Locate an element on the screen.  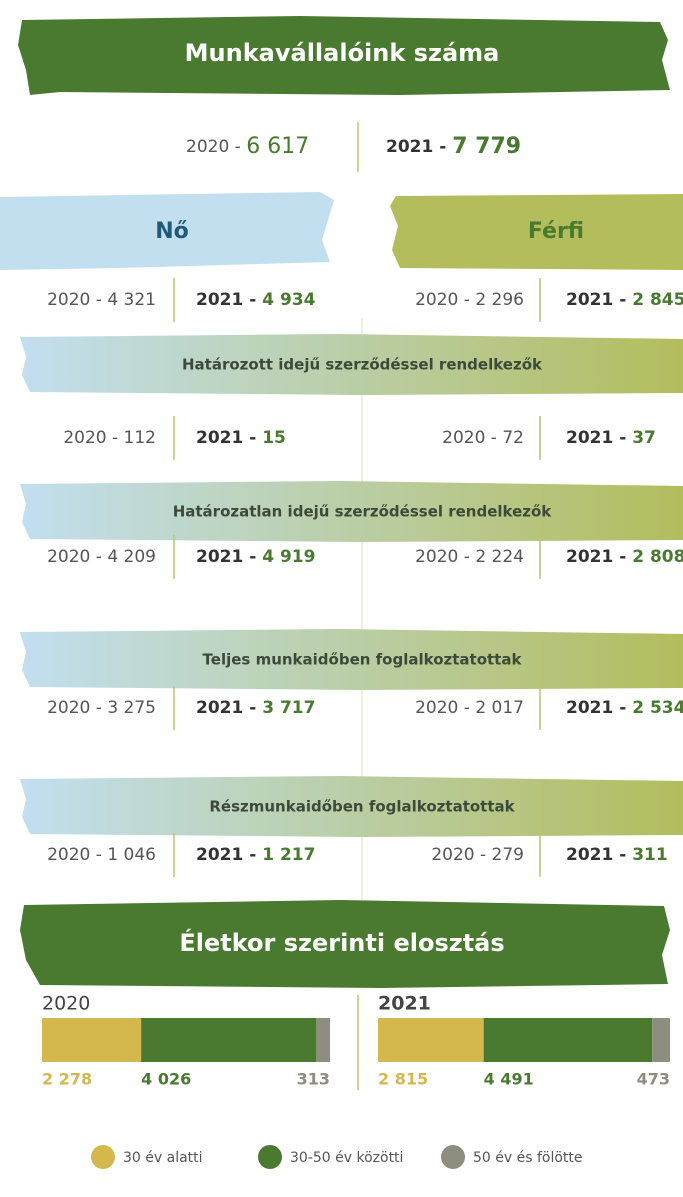
value-2021: 2021 - 2 808 is located at coordinates (624, 557).